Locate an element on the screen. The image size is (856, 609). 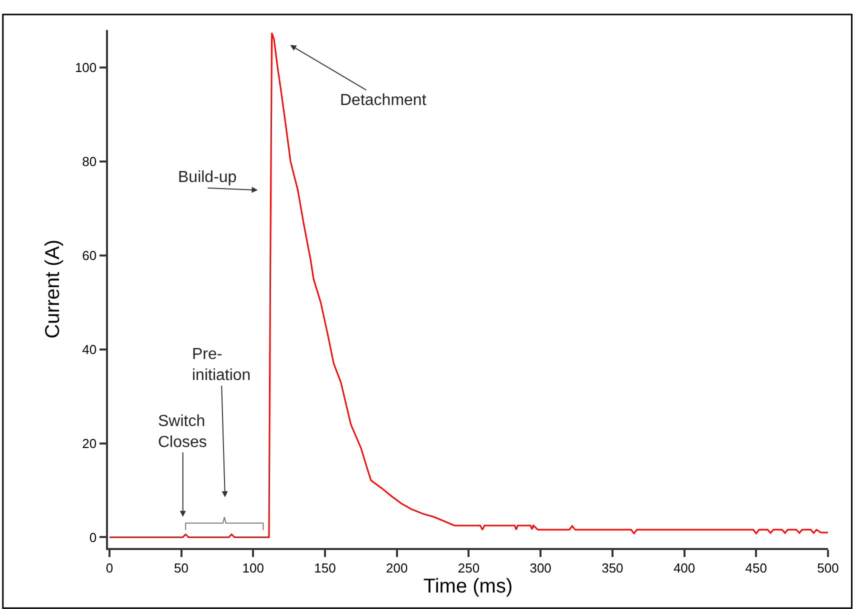
x-tick-label: 500 is located at coordinates (828, 568).